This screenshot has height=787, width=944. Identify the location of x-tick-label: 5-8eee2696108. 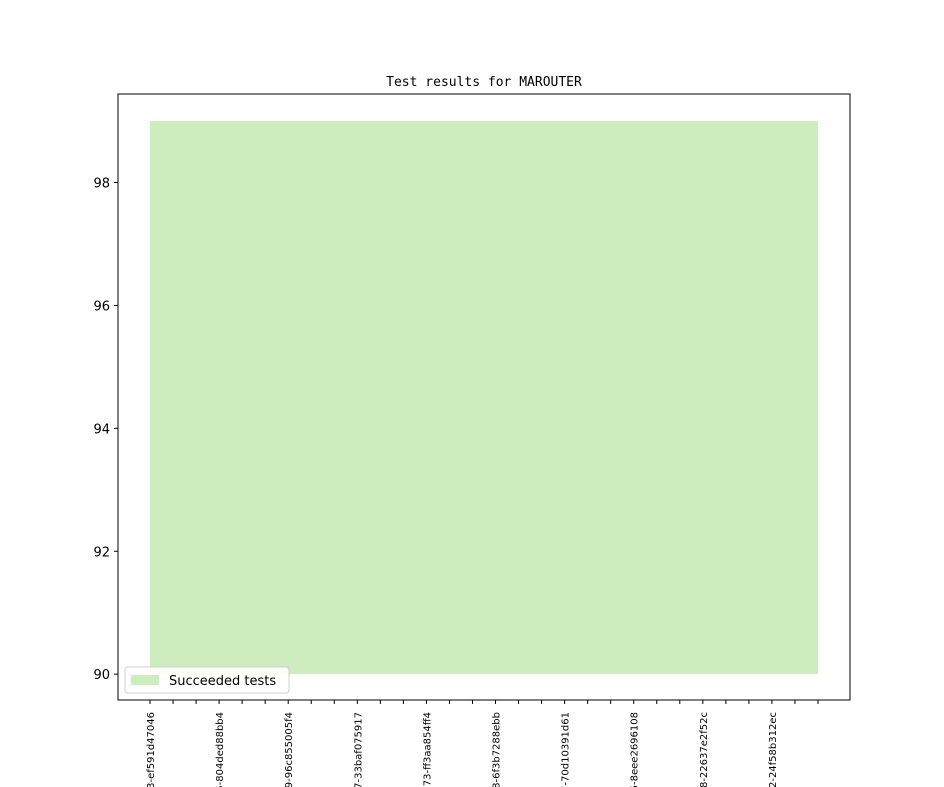
(635, 749).